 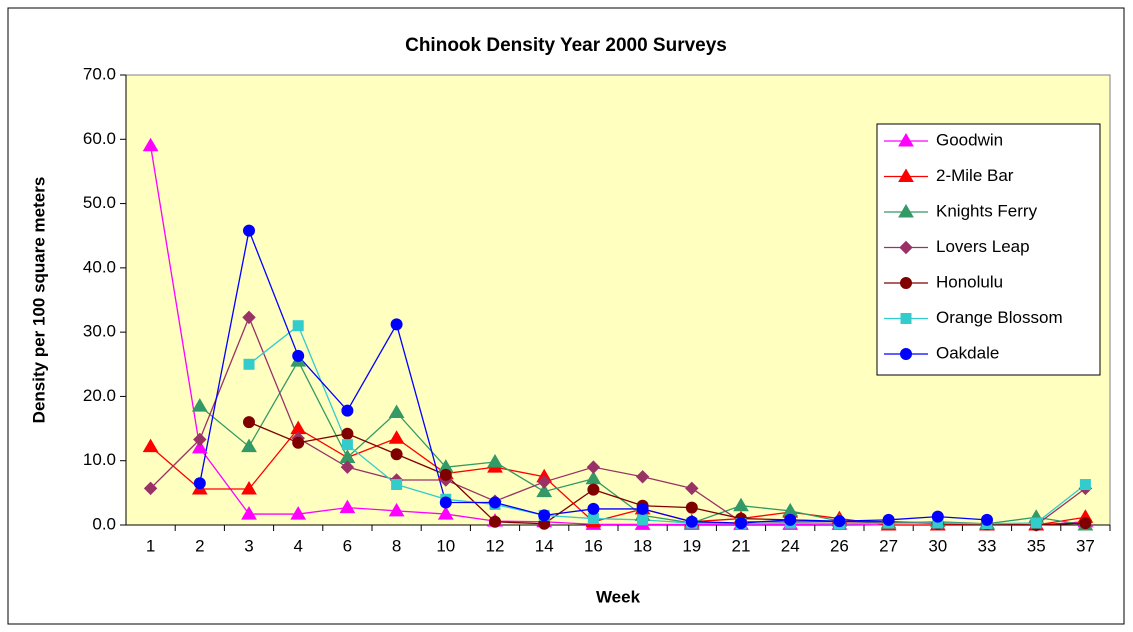 What do you see at coordinates (691, 545) in the screenshot?
I see `x-tick-label: 19` at bounding box center [691, 545].